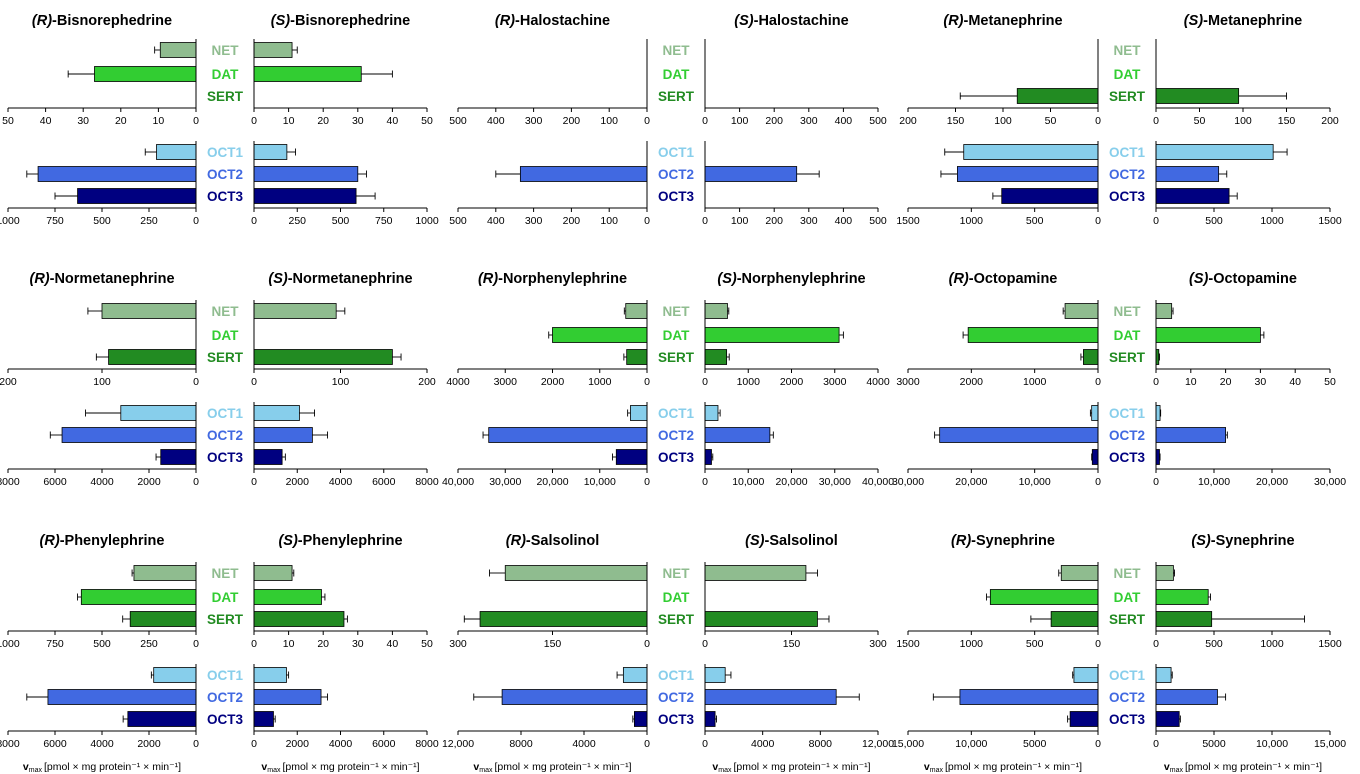  I want to click on tick-label: 150, so click(792, 644).